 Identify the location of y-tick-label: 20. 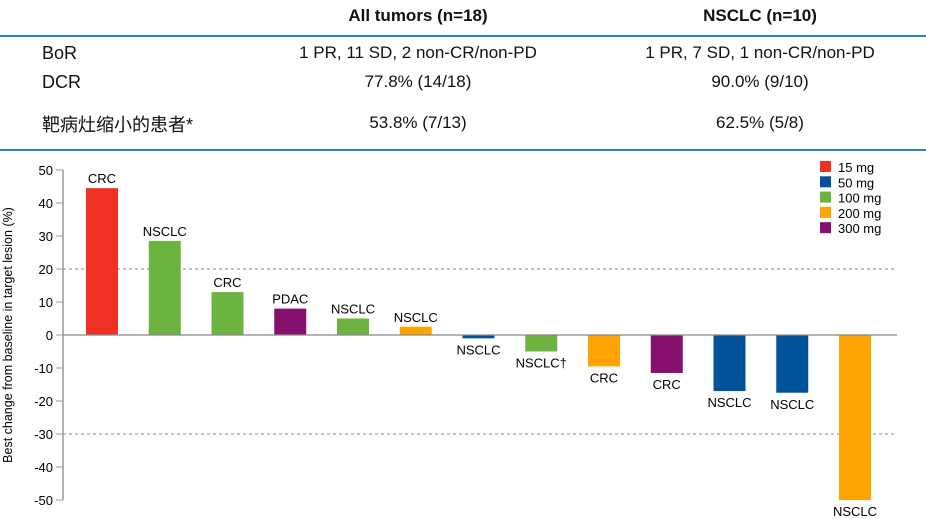
(46, 269).